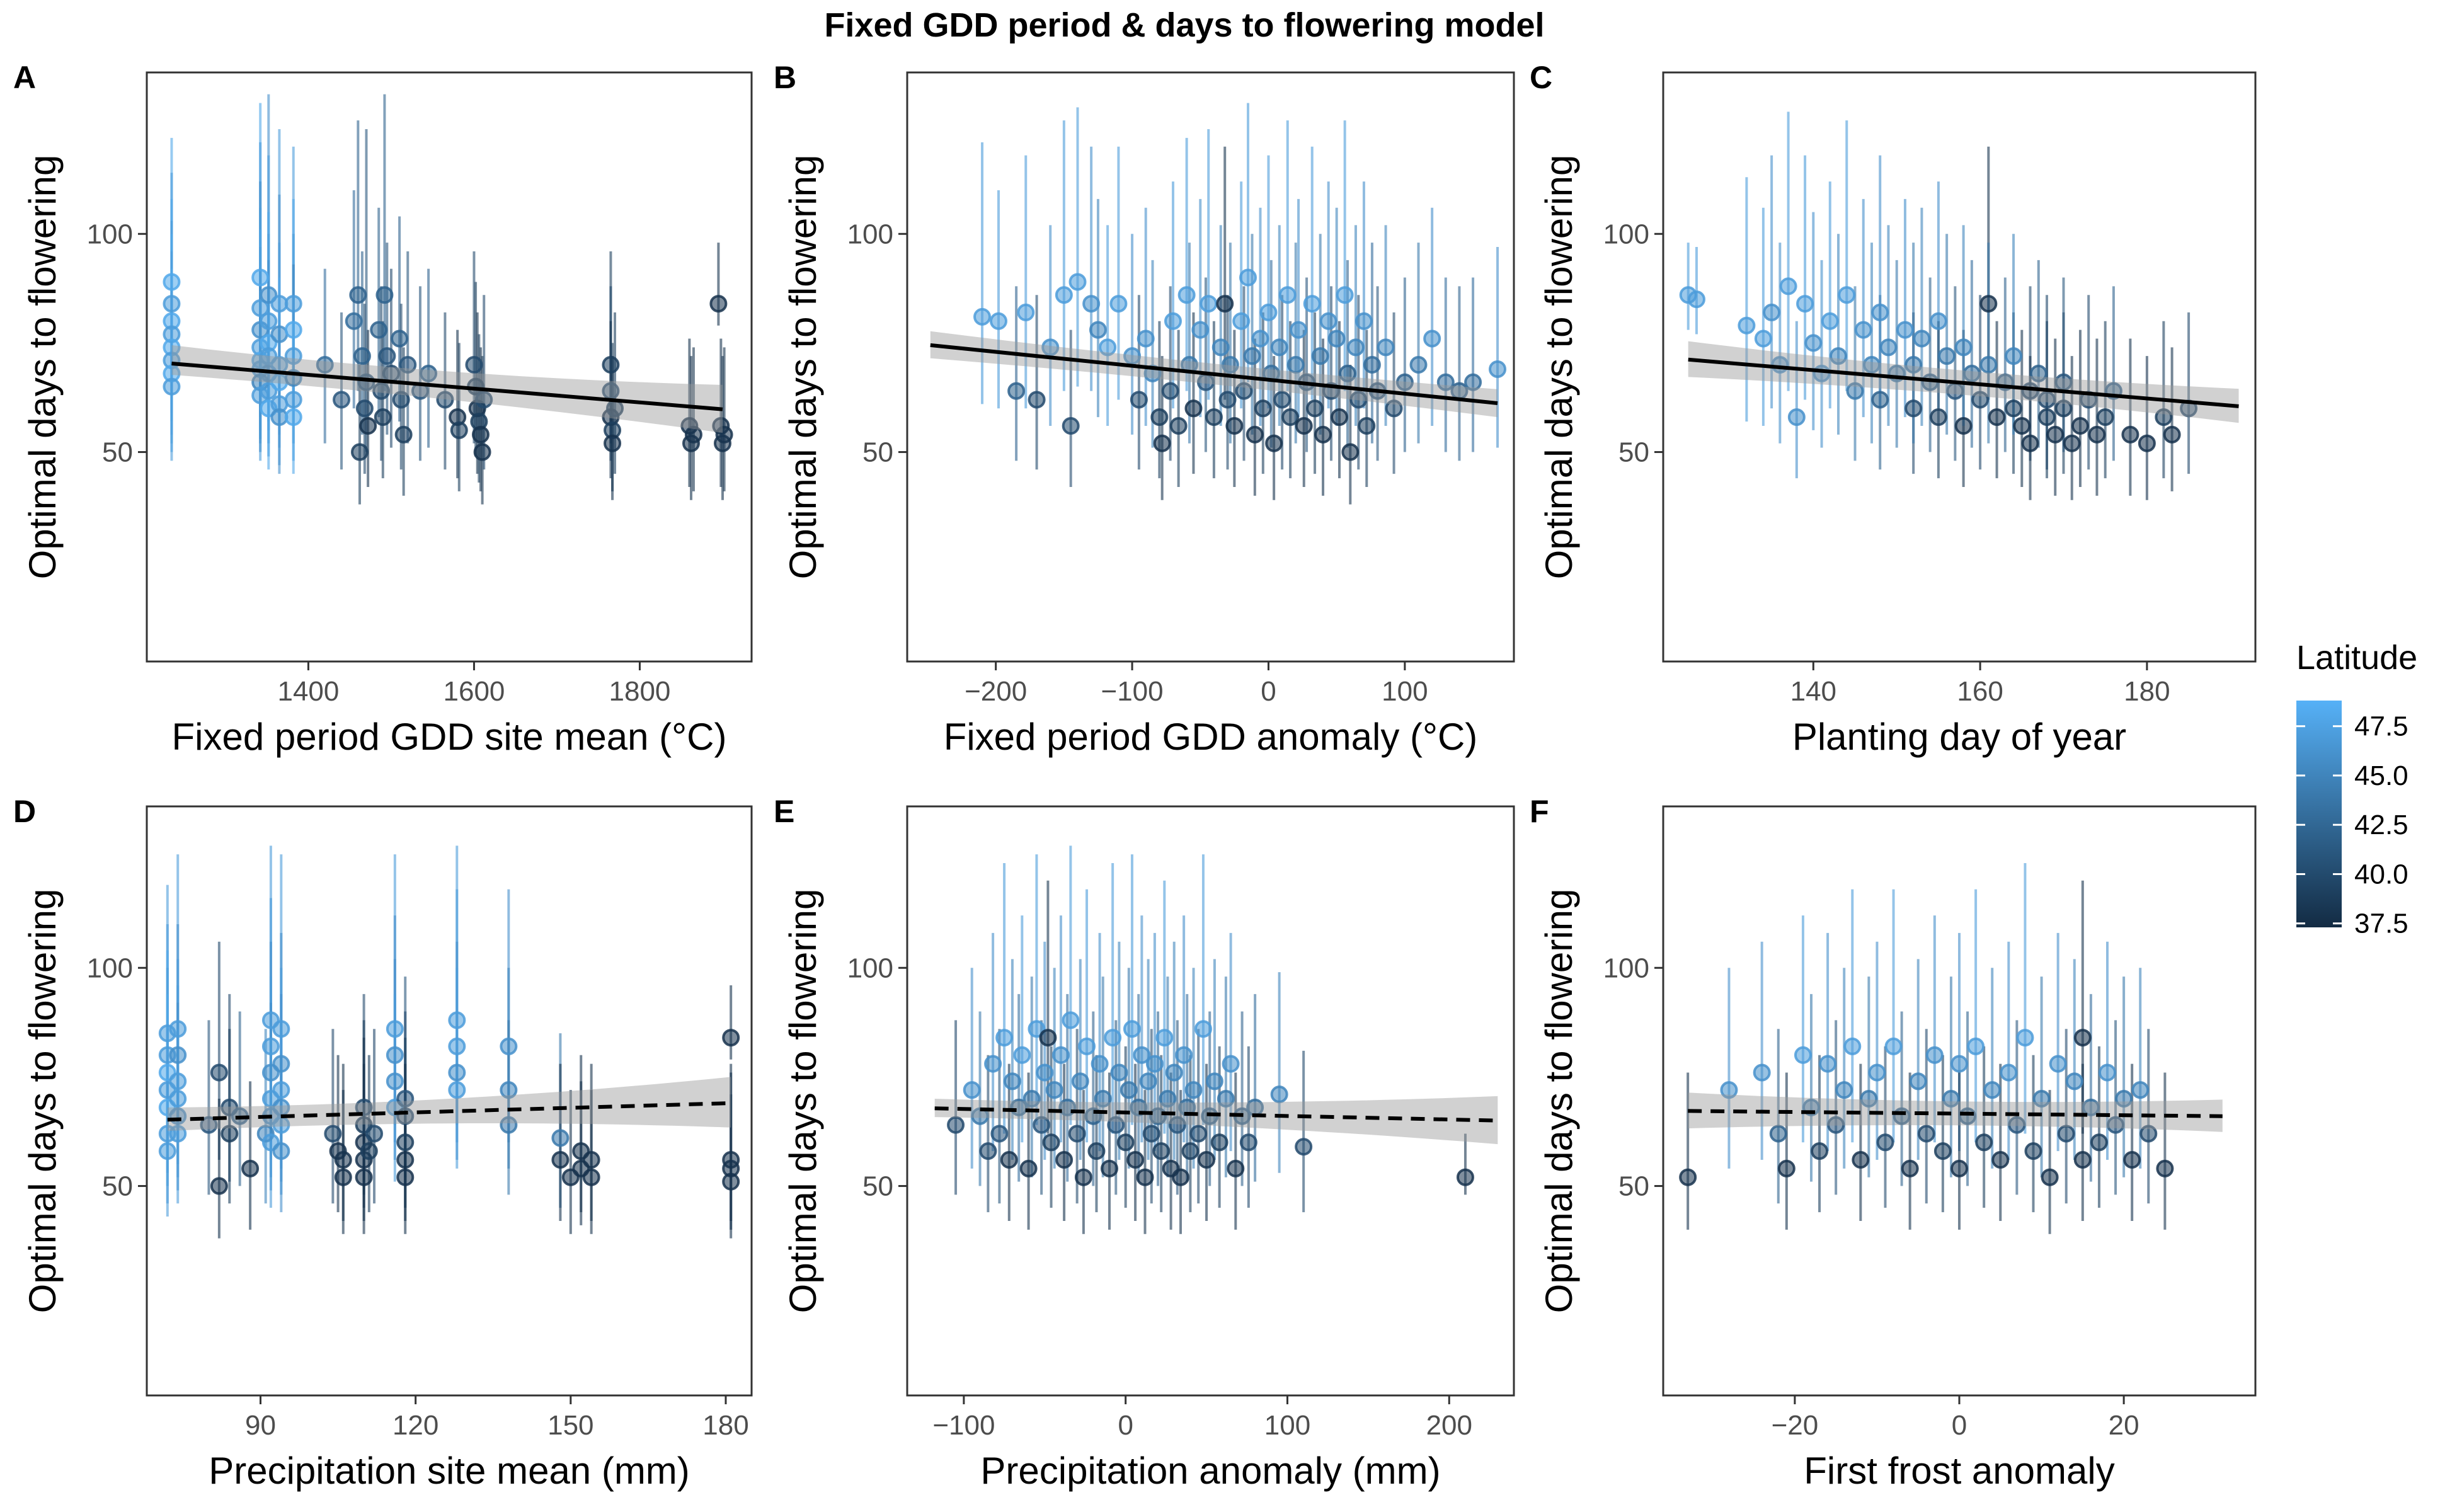 The height and width of the screenshot is (1512, 2457). What do you see at coordinates (1959, 367) in the screenshot?
I see `panel-border` at bounding box center [1959, 367].